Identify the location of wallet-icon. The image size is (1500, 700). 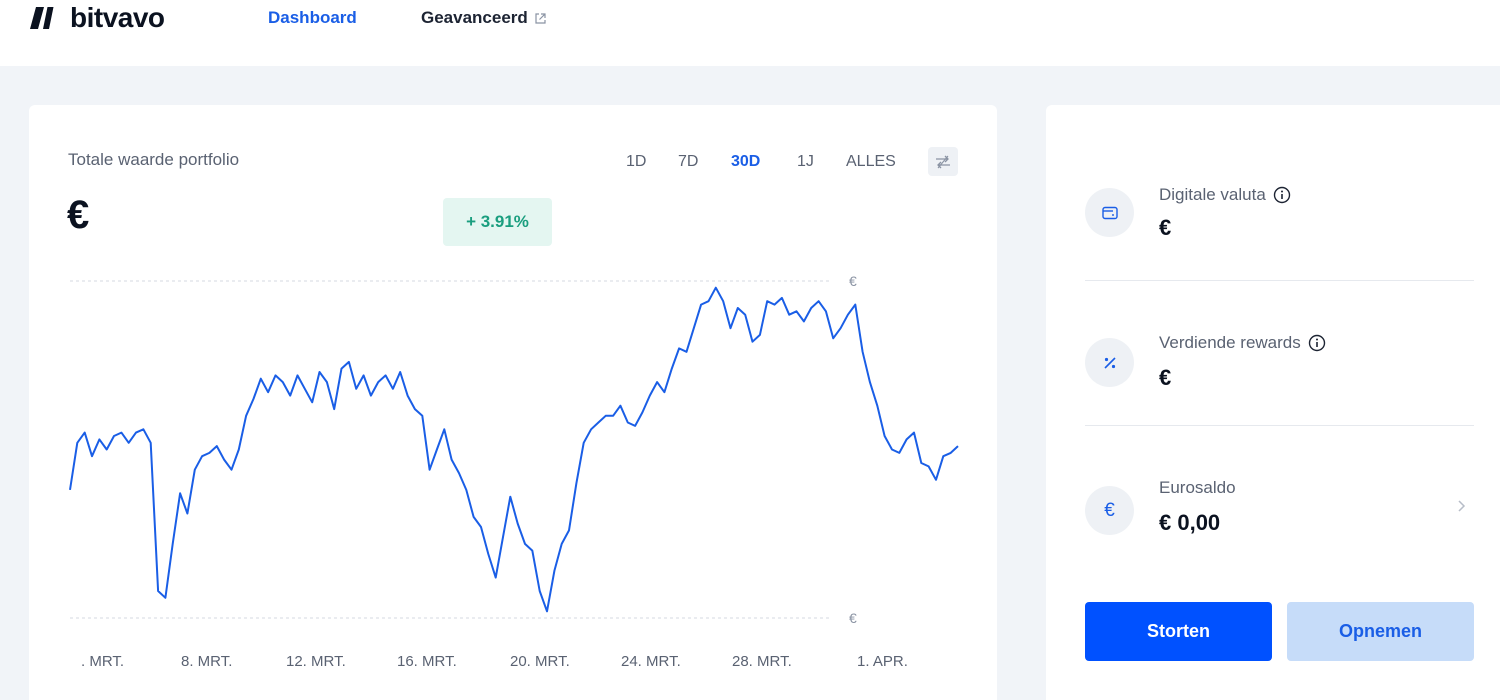
(1109, 212).